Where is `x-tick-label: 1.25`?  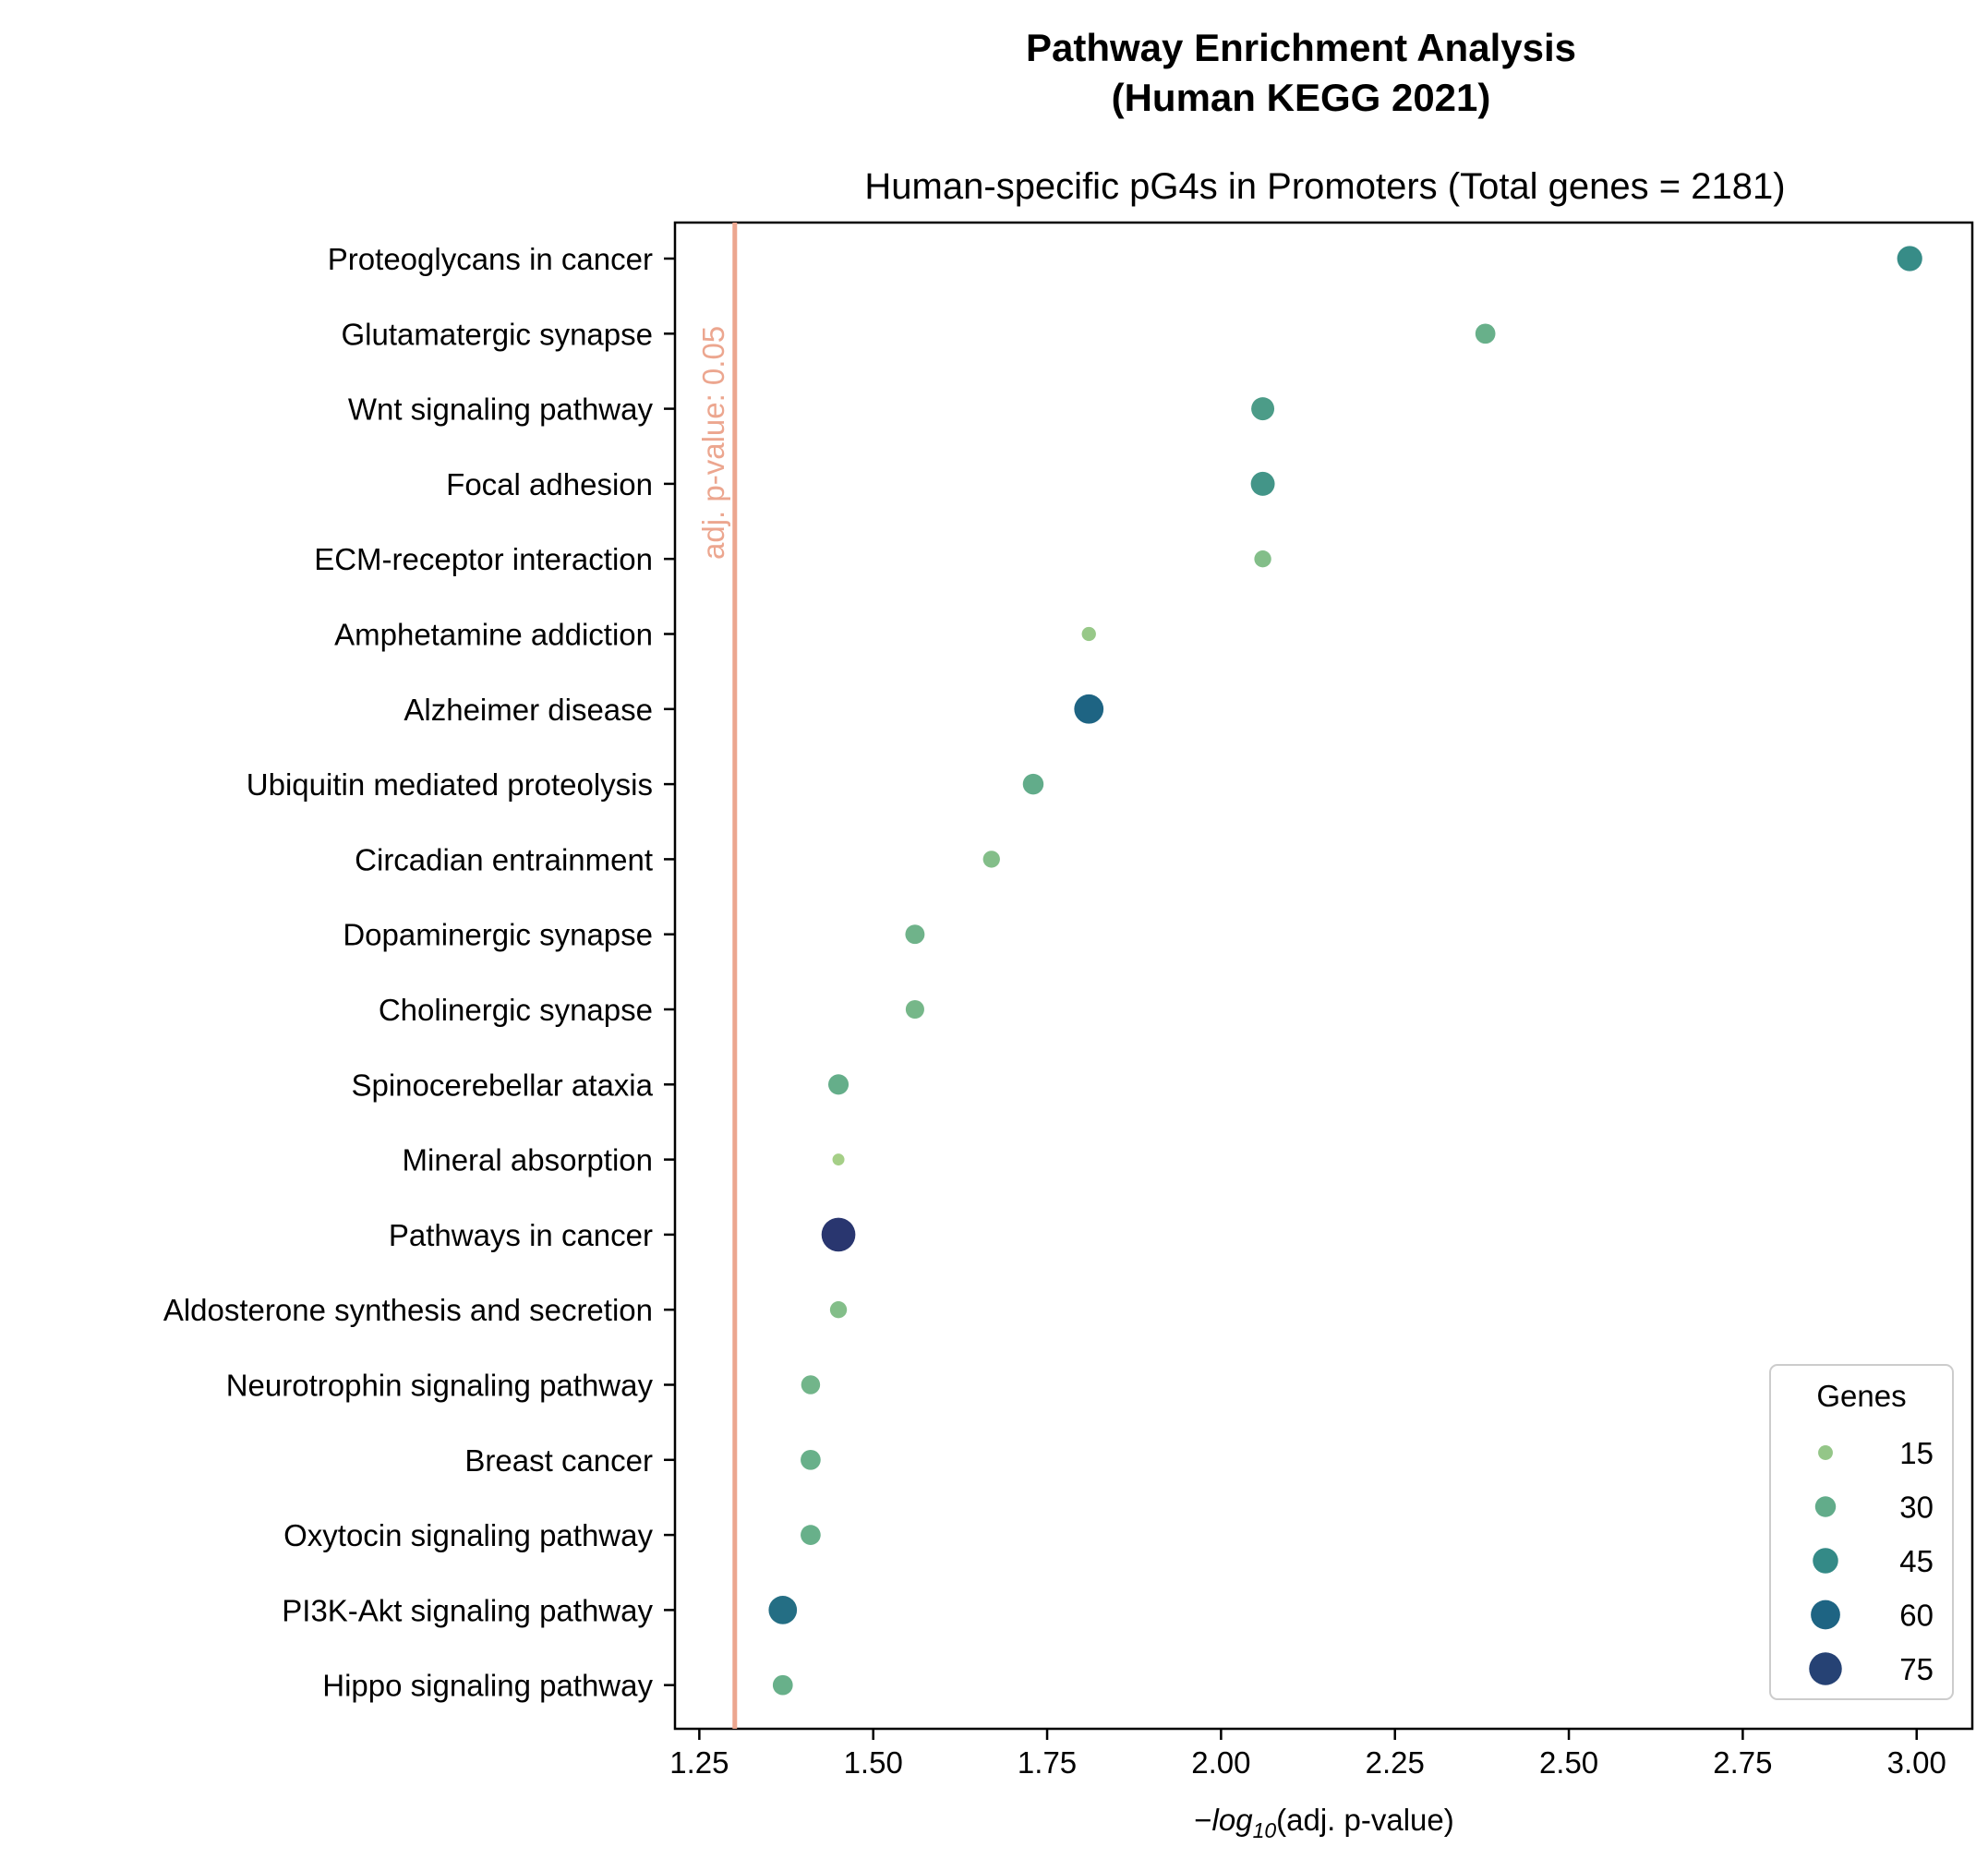
x-tick-label: 1.25 is located at coordinates (699, 1763).